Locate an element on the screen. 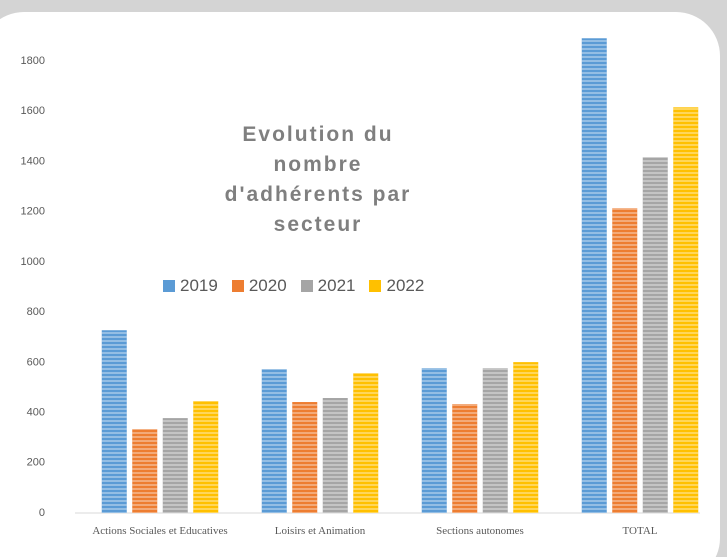  legend-item: 2022 is located at coordinates (396, 286).